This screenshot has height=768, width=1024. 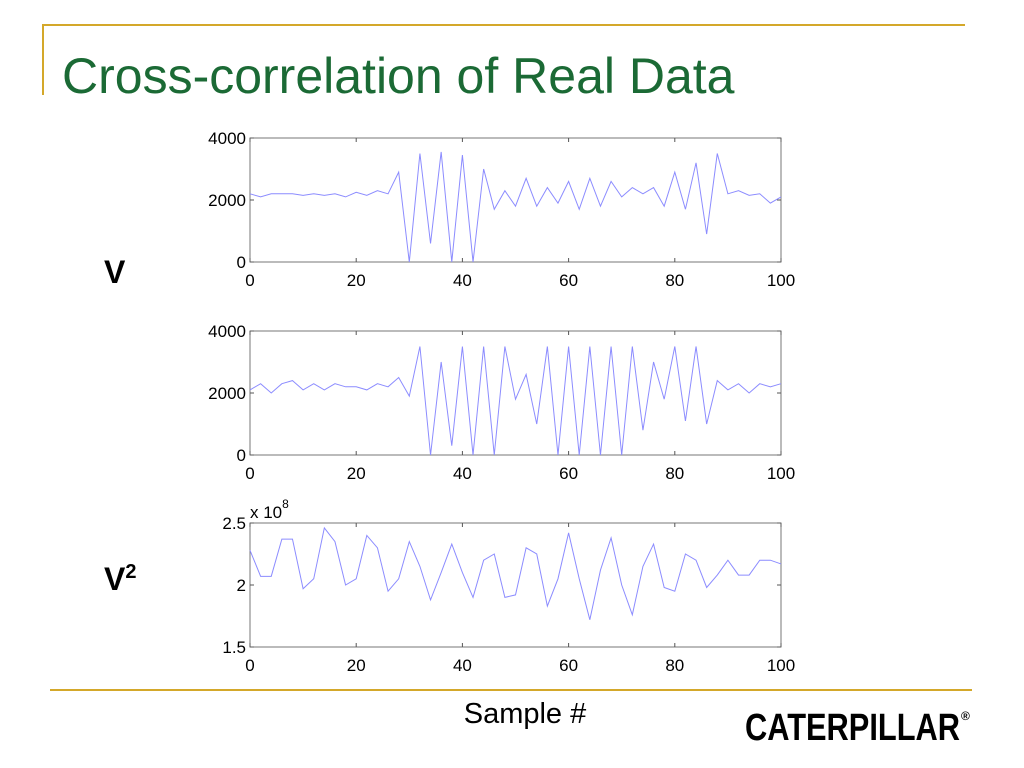 I want to click on y-multiplier-base: x 10, so click(x=266, y=512).